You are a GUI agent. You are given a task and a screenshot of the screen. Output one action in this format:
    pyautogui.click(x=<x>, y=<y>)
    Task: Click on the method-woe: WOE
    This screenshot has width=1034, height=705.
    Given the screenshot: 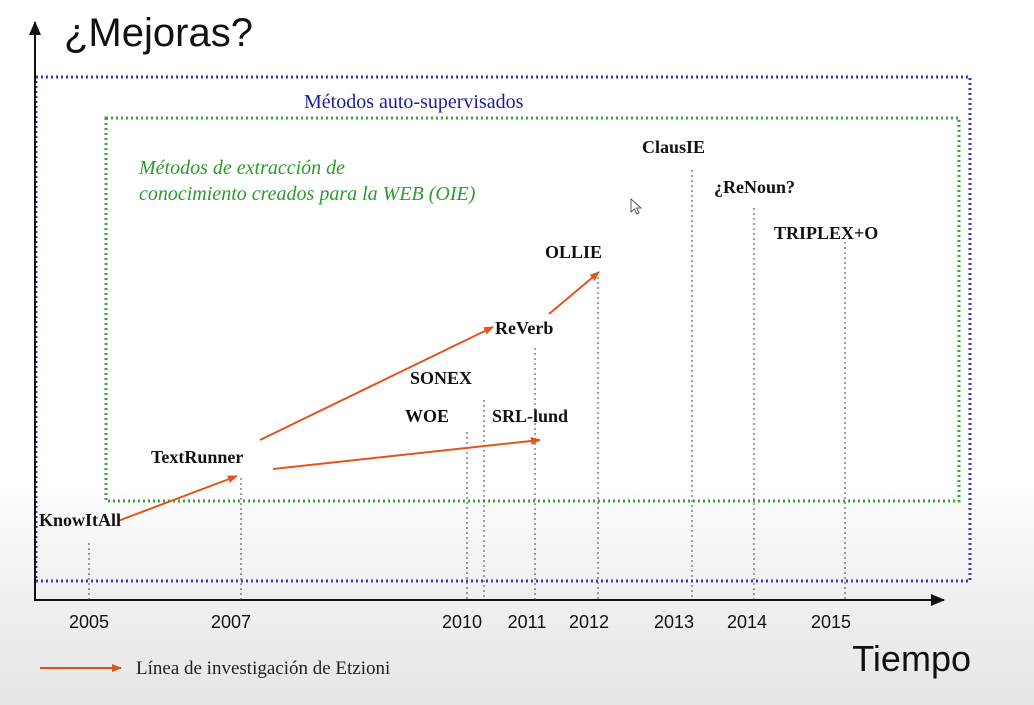 What is the action you would take?
    pyautogui.click(x=427, y=416)
    